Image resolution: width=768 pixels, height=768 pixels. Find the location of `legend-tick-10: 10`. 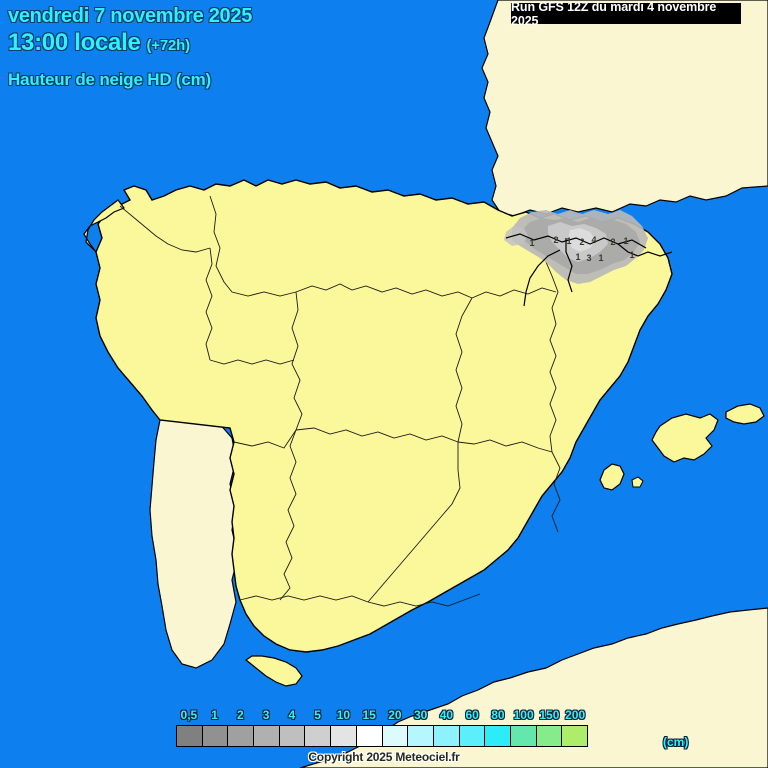

legend-tick-10: 10 is located at coordinates (343, 715).